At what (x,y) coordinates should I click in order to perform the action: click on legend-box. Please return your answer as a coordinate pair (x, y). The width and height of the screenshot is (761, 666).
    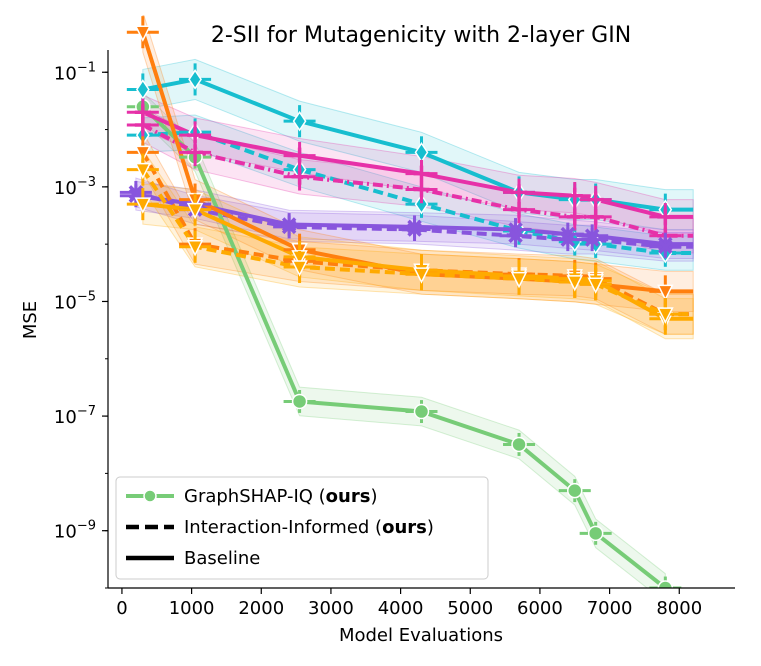
    Looking at the image, I should click on (302, 528).